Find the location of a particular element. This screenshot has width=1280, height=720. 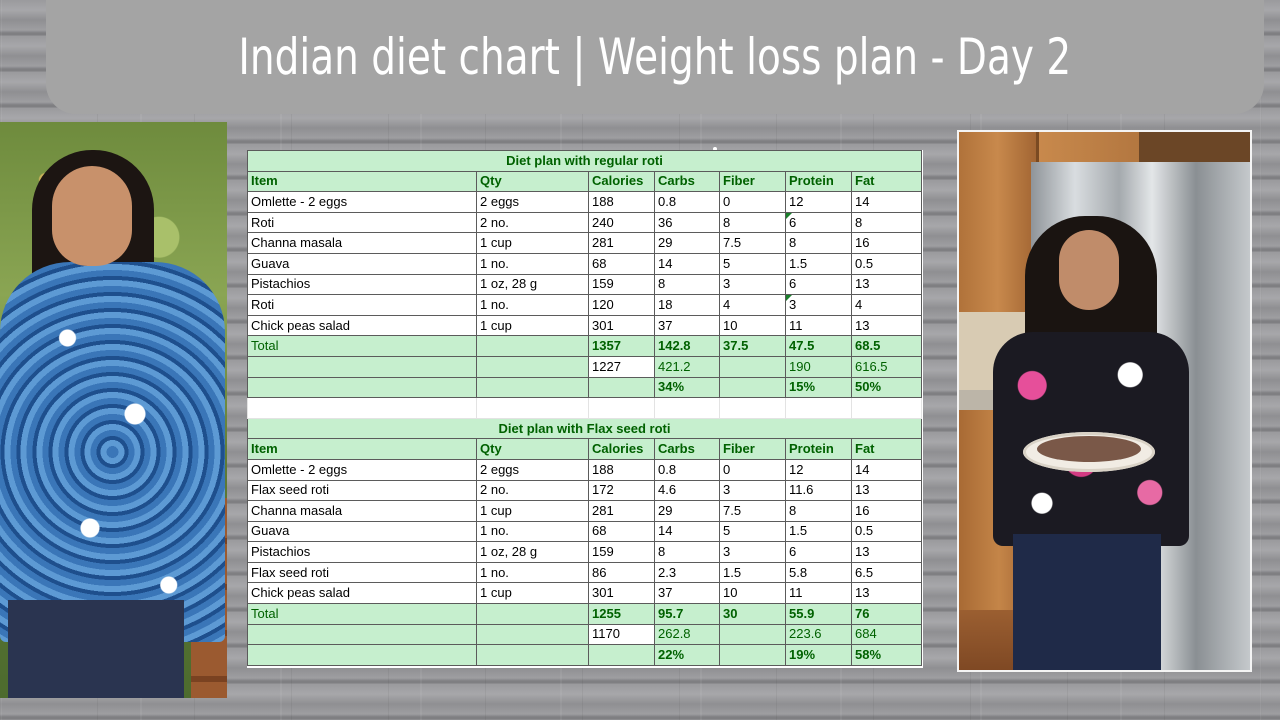

regular-total-row: Total 1357 142.8 37.5 47.5 68.5 is located at coordinates (585, 346).